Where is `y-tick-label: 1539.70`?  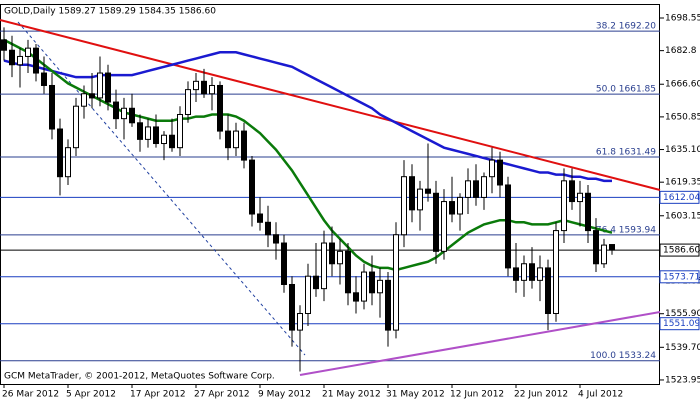
y-tick-label: 1539.70 is located at coordinates (682, 348).